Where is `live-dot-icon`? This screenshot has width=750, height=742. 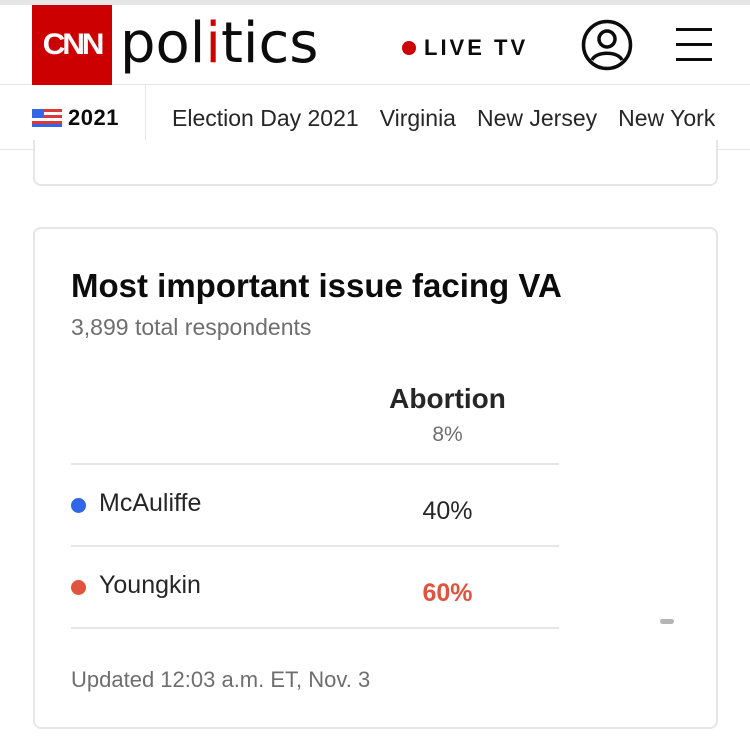 live-dot-icon is located at coordinates (409, 48).